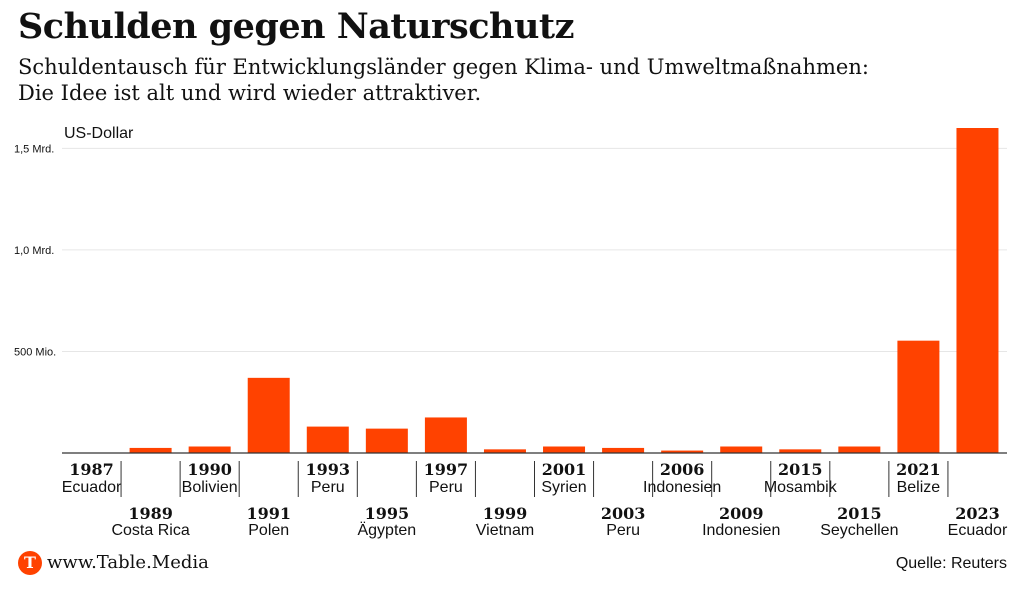  What do you see at coordinates (91, 469) in the screenshot?
I see `x-tick-year-label: 1987` at bounding box center [91, 469].